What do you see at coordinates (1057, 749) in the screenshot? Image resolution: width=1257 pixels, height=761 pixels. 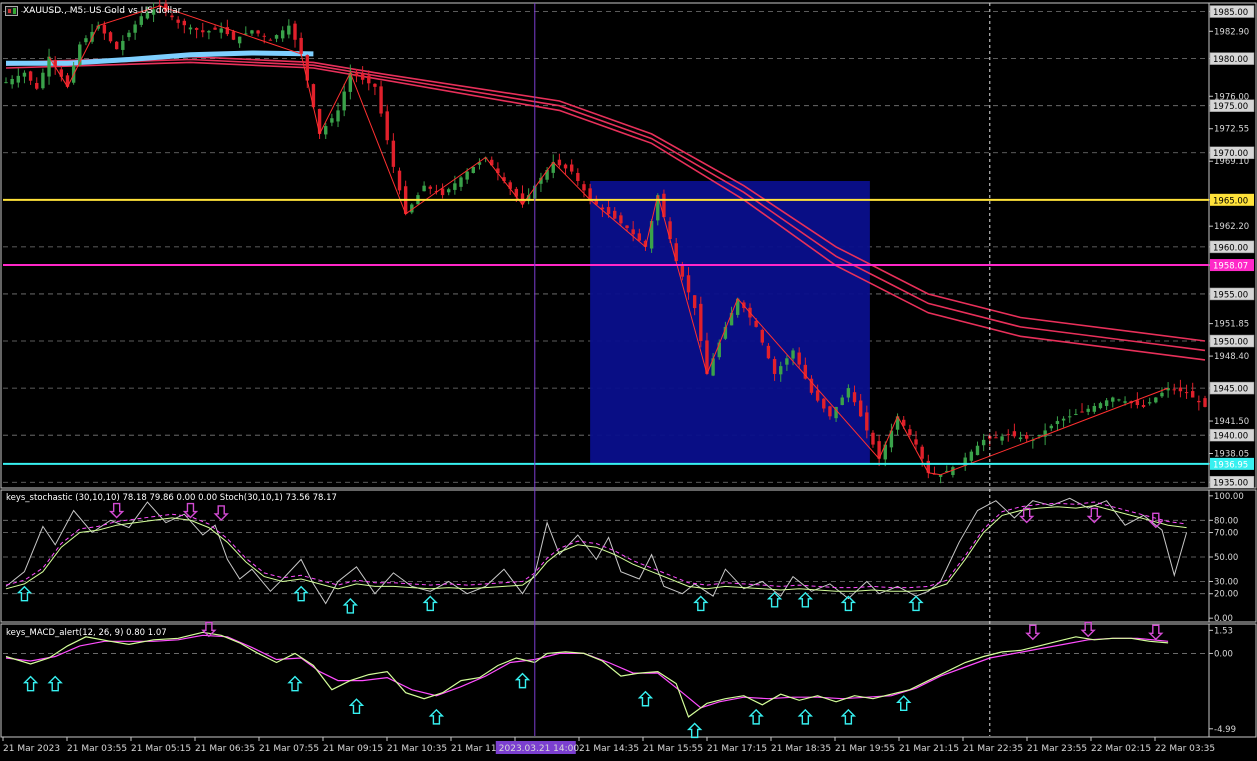 I see `time-axis-label: 21 Mar 23:55` at bounding box center [1057, 749].